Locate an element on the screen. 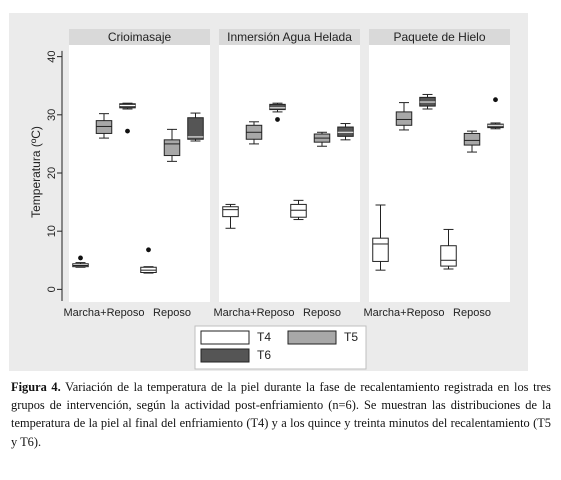 Image resolution: width=561 pixels, height=480 pixels. panel-title: Inmersión Agua Helada is located at coordinates (289, 37).